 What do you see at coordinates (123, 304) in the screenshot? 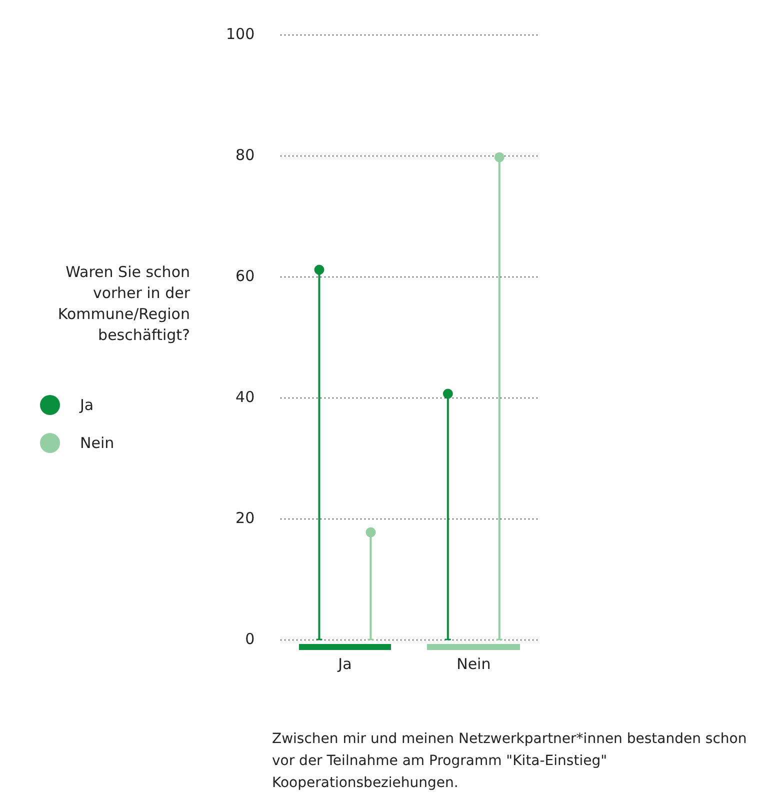
I see `legend-title: Waren Sie schon vorher in der Kommune/Region beschäftigt?` at bounding box center [123, 304].